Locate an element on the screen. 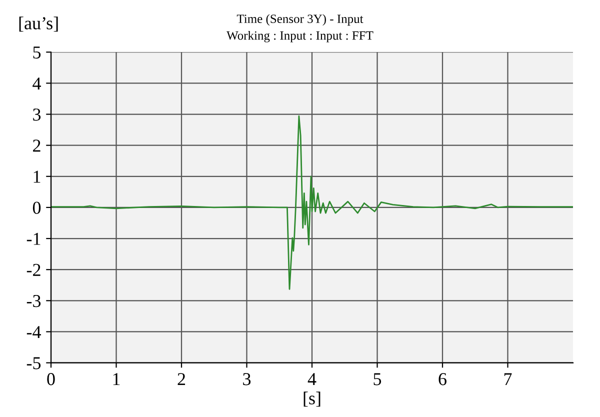 This screenshot has height=417, width=600. chart-title: Time (Sensor 3Y) - Input is located at coordinates (300, 20).